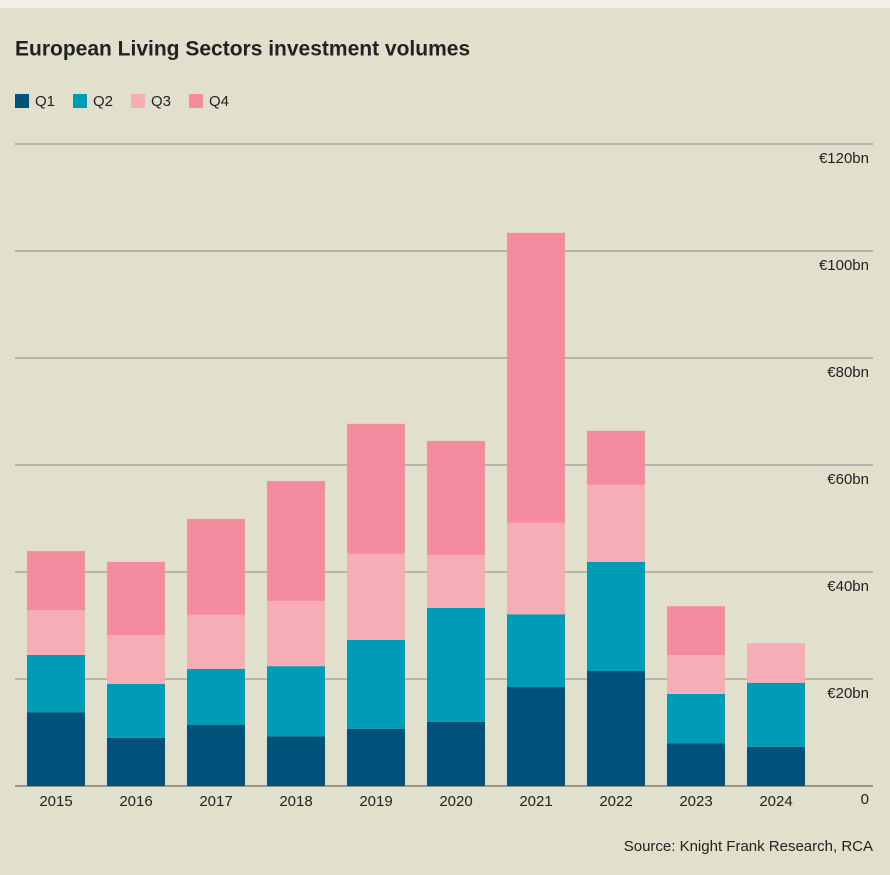 This screenshot has height=875, width=890. What do you see at coordinates (848, 479) in the screenshot?
I see `y-tick-label: €60bn` at bounding box center [848, 479].